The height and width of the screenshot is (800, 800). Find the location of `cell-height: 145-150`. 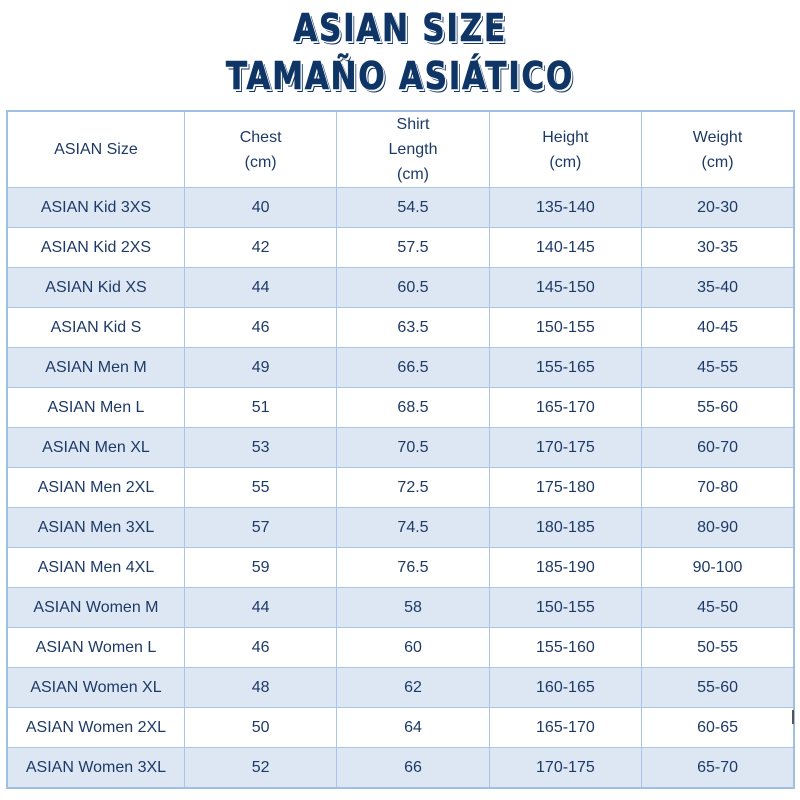

cell-height: 145-150 is located at coordinates (565, 287).